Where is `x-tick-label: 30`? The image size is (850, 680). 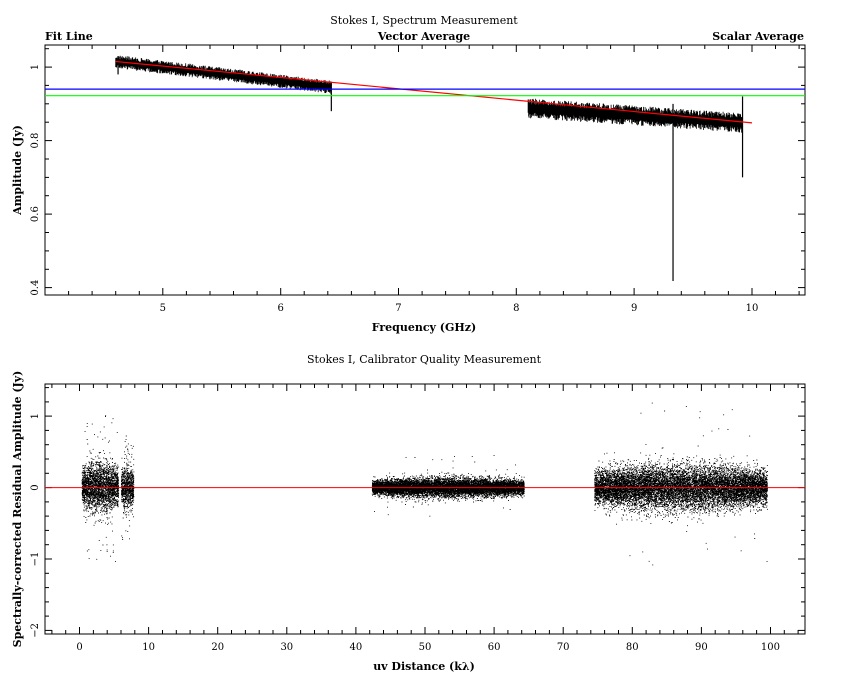
x-tick-label: 30 is located at coordinates (286, 647).